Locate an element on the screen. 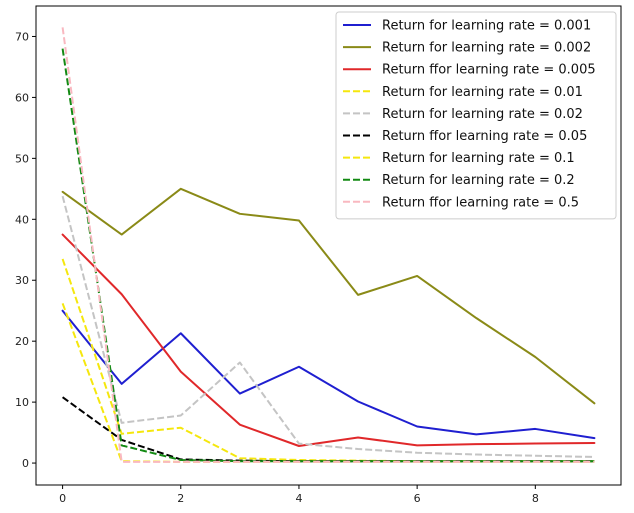 This screenshot has height=513, width=634. y-tick-label: 30 is located at coordinates (22, 280).